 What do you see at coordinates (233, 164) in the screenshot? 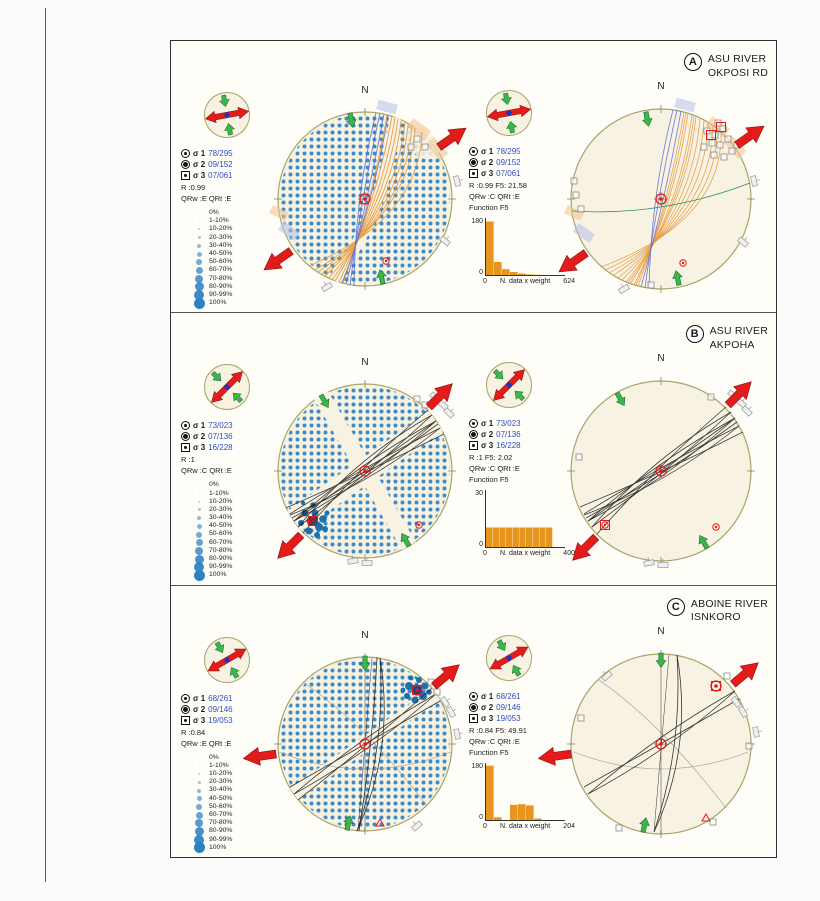
I see `sigma2-row: σ 2 09/152` at bounding box center [233, 164].